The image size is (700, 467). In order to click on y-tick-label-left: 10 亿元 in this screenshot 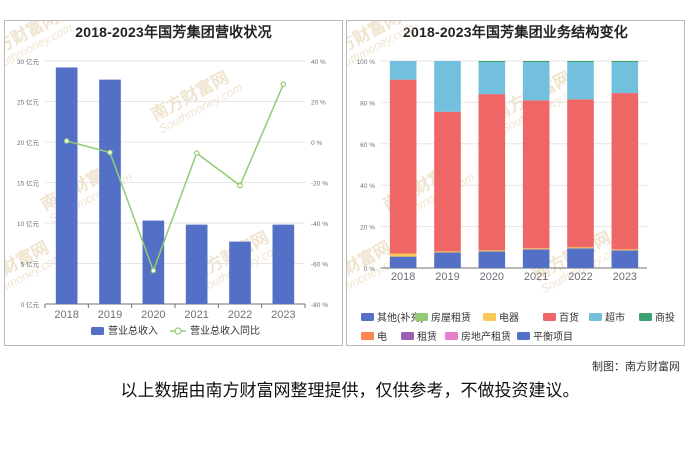, I will do `click(28, 223)`.